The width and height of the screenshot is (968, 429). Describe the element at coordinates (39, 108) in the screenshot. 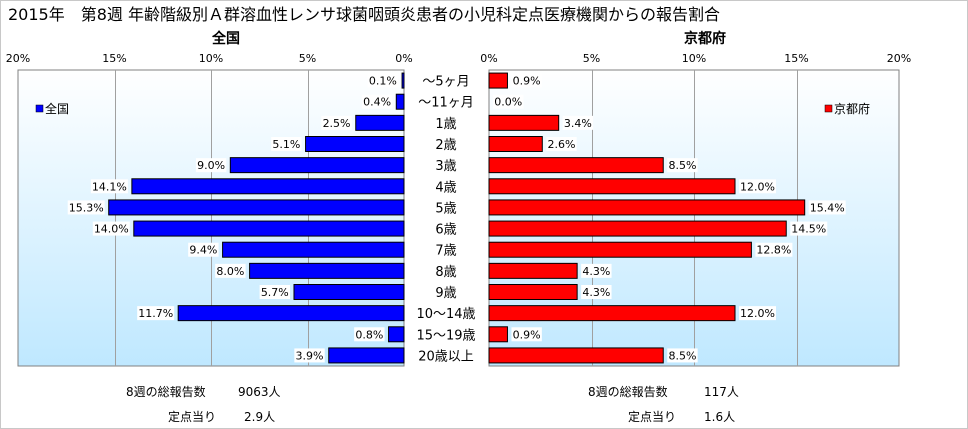

I see `national-legend-swatch` at that location.